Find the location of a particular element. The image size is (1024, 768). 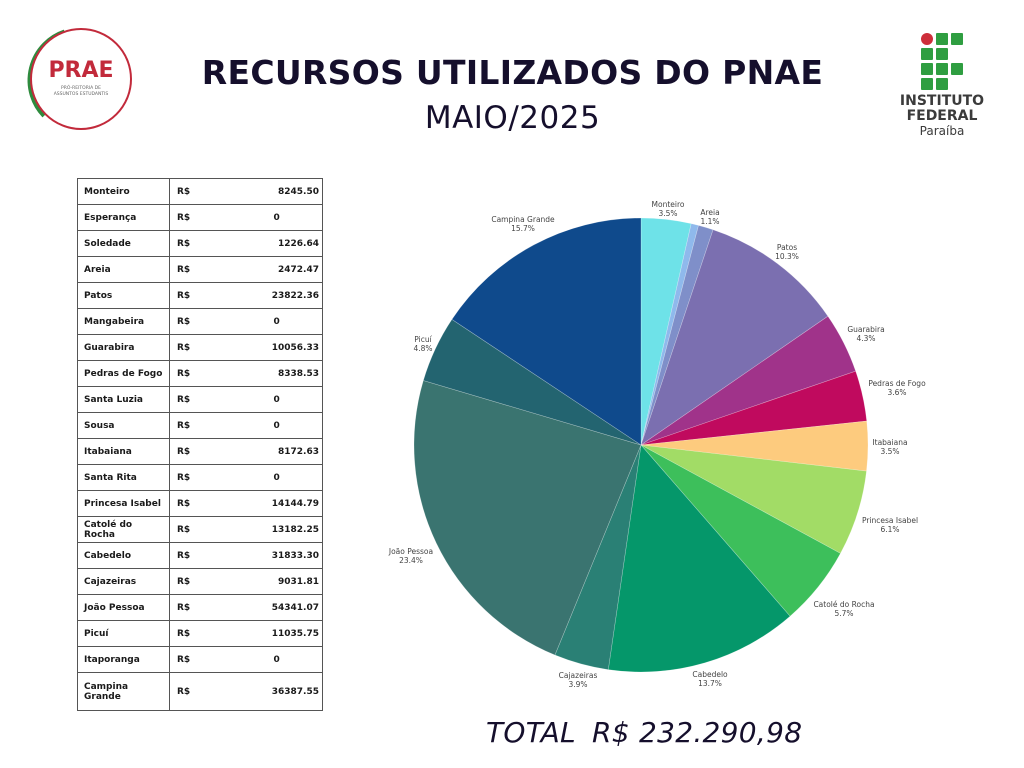

pie-slice-patos is located at coordinates (734, 337).